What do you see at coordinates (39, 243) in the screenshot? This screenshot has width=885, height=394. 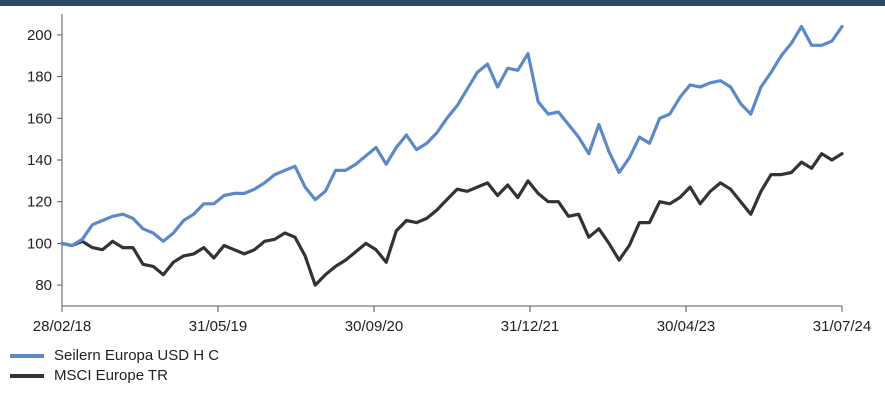 I see `y-tick-label: 100` at bounding box center [39, 243].